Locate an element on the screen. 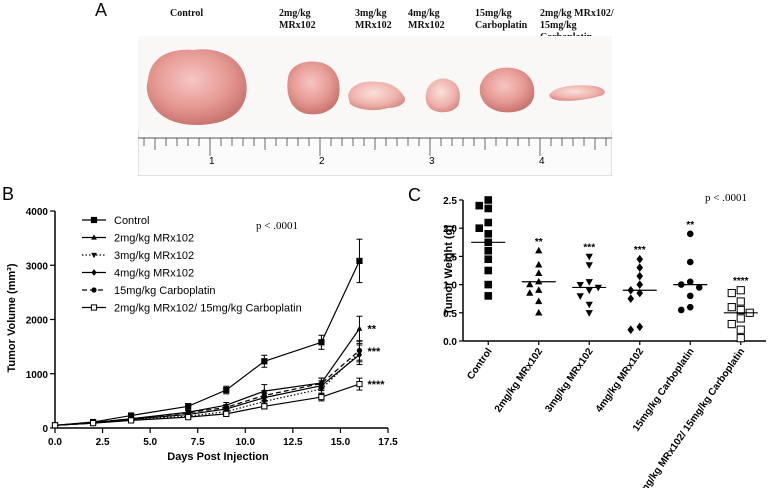  chart-c-significance: *** is located at coordinates (640, 250).